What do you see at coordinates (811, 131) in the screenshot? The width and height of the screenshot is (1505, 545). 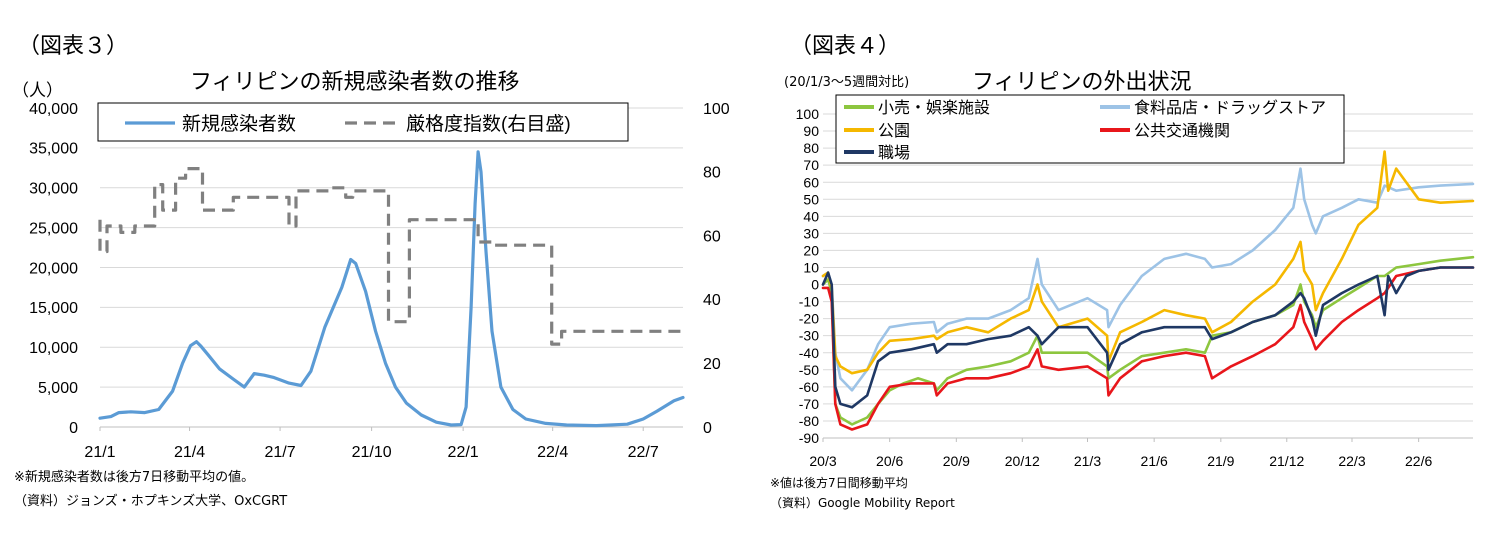 I see `y-tick-label: 90` at bounding box center [811, 131].